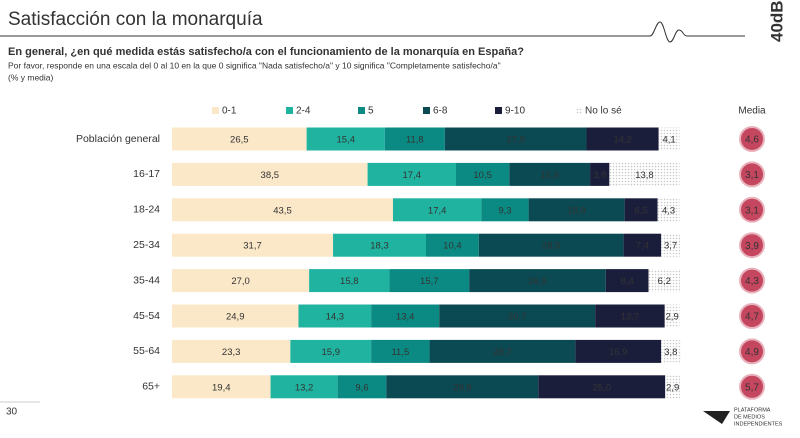  I want to click on mean-label: 4,7, so click(752, 317).